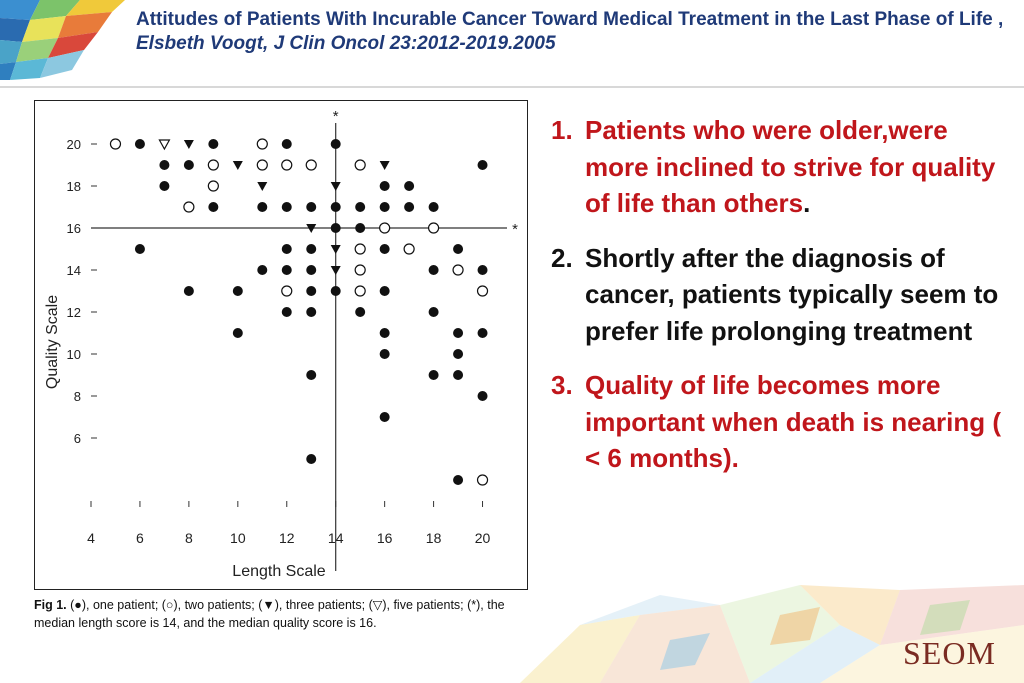 This screenshot has height=683, width=1024. I want to click on x-tick-label: 12, so click(287, 538).